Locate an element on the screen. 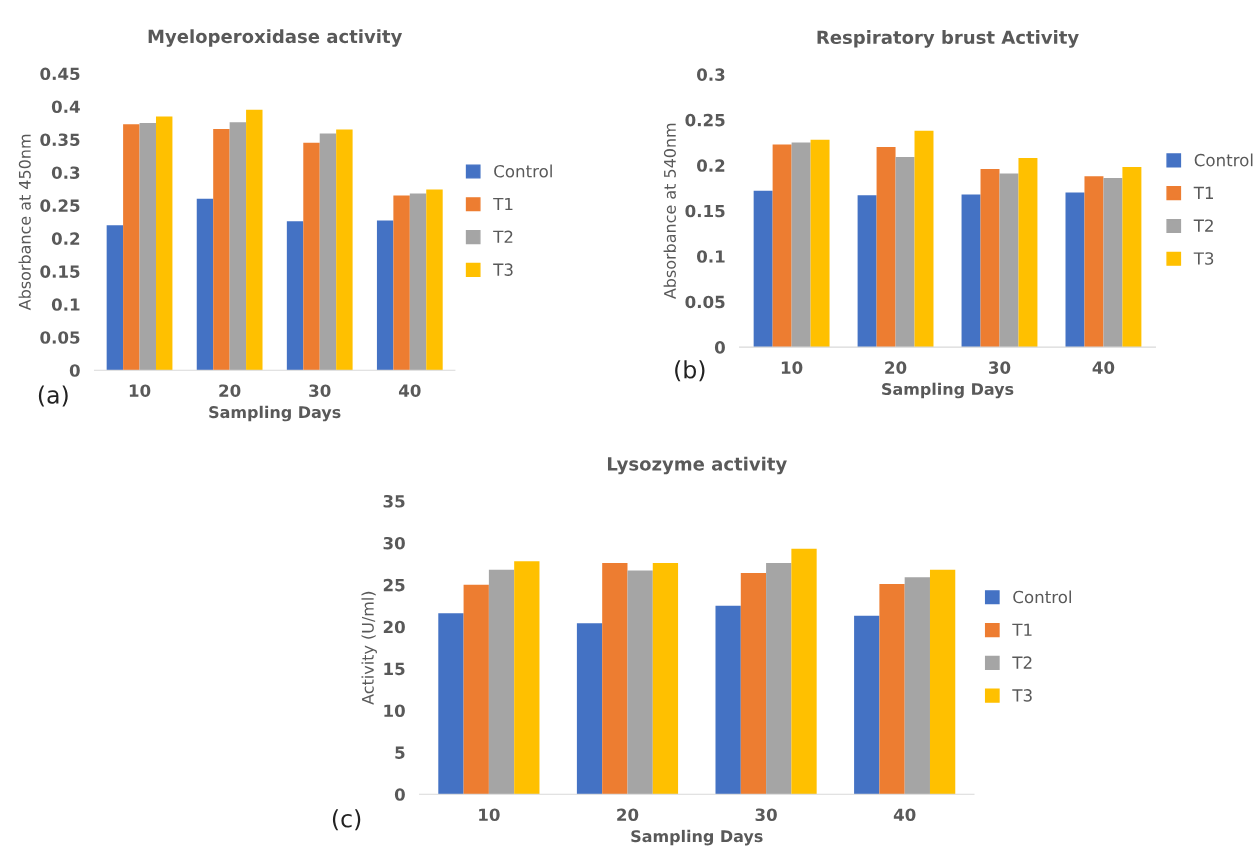  y-tick-label: 35 is located at coordinates (394, 501).